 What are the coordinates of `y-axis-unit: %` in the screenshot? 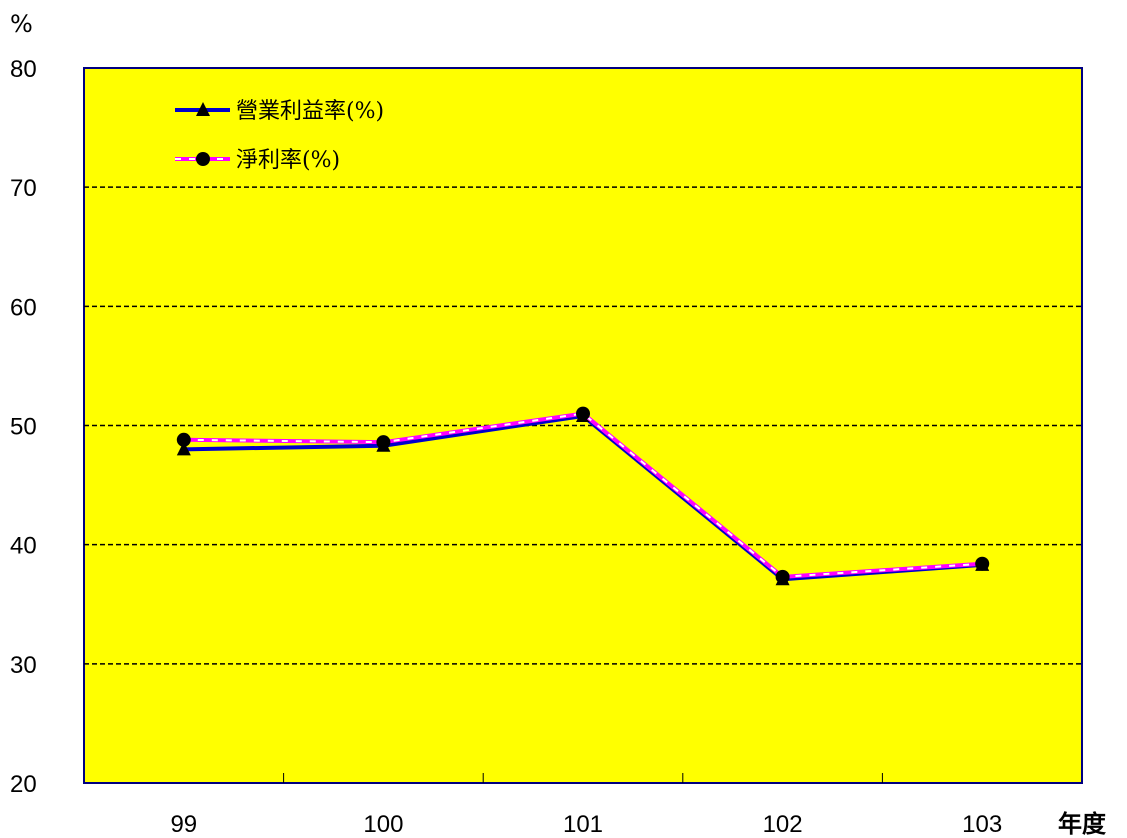 It's located at (21, 24).